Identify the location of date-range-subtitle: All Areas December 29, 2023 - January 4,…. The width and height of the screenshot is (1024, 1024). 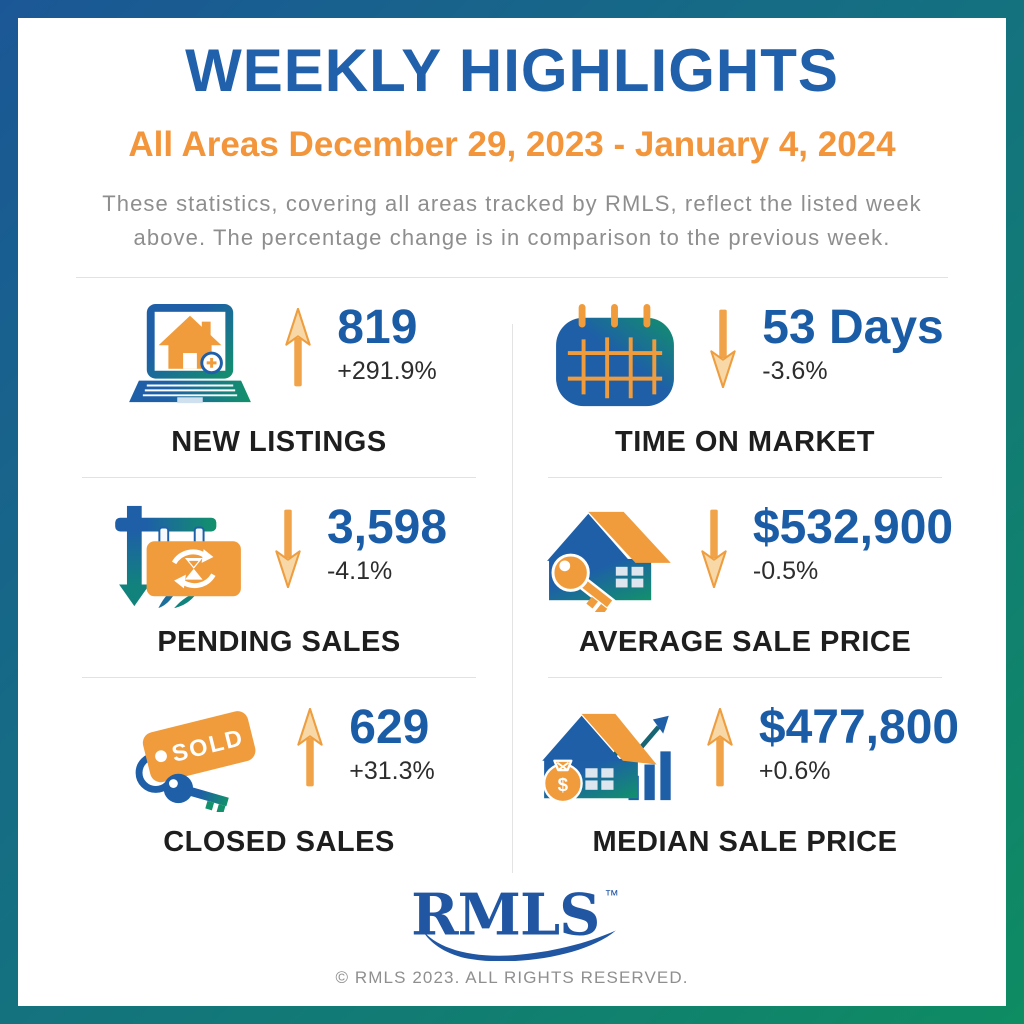
(512, 144).